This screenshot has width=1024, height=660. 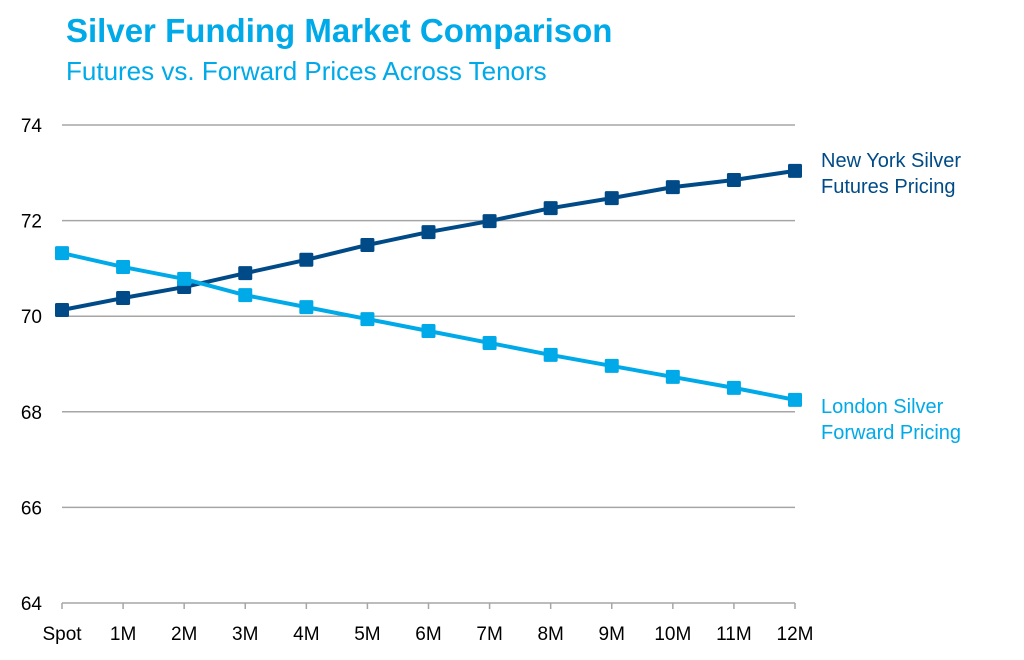 What do you see at coordinates (184, 634) in the screenshot?
I see `x-tick-label: 2M` at bounding box center [184, 634].